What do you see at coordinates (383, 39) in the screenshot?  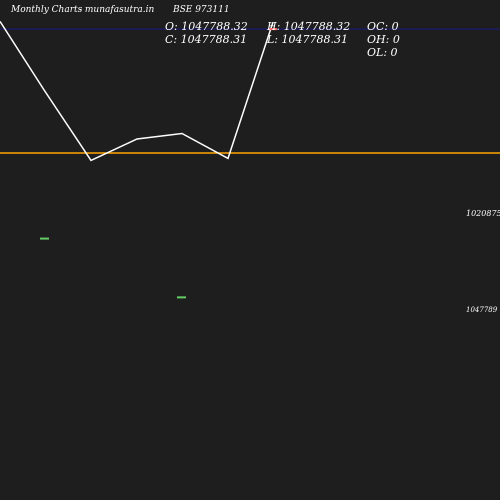 I see `oh-value: OH: 0` at bounding box center [383, 39].